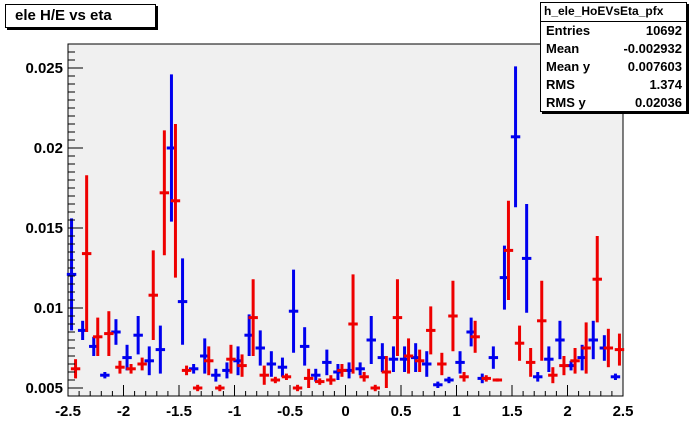 This screenshot has height=444, width=692. What do you see at coordinates (652, 48) in the screenshot?
I see `stats-value: -0.002932` at bounding box center [652, 48].